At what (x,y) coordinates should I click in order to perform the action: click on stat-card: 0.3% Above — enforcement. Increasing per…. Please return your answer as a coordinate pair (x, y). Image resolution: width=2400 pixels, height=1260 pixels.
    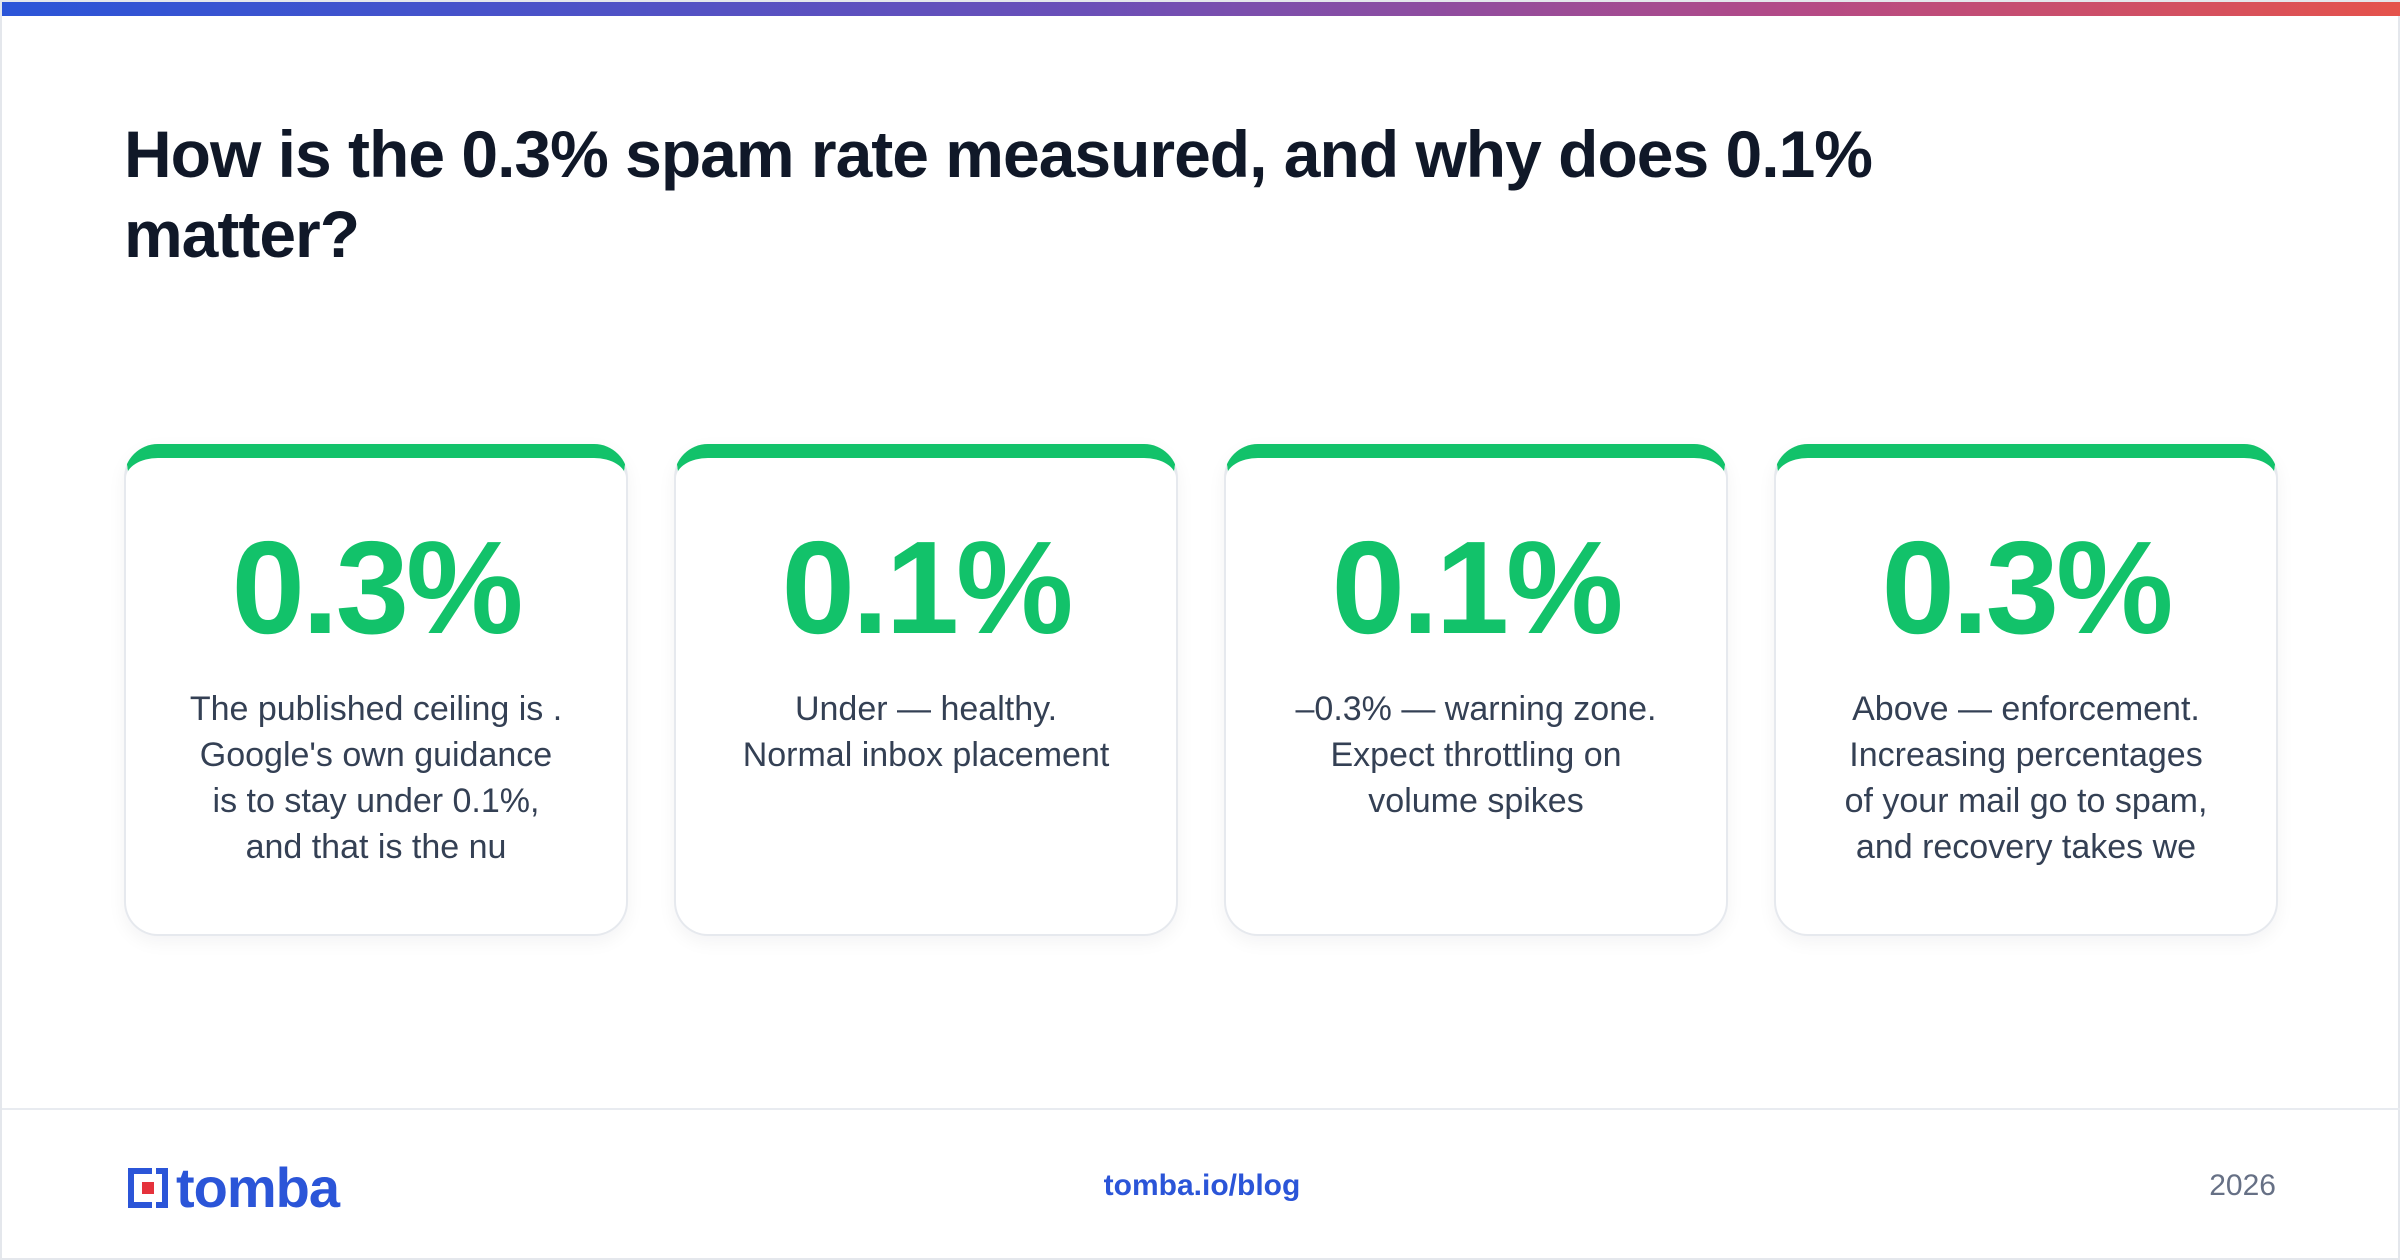
    Looking at the image, I should click on (2026, 690).